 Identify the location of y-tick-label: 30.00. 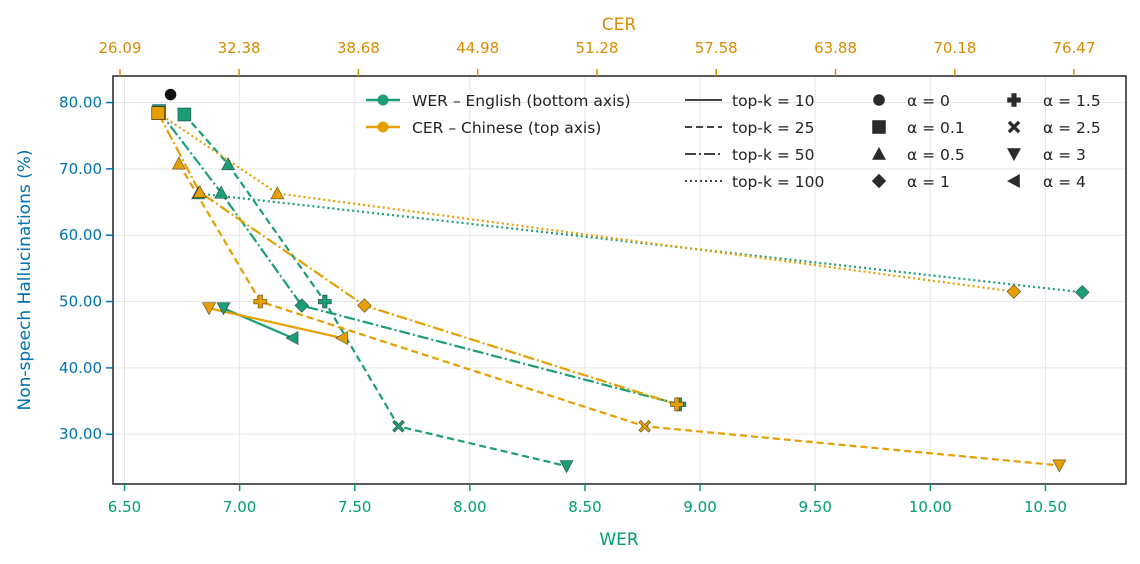
(80, 434).